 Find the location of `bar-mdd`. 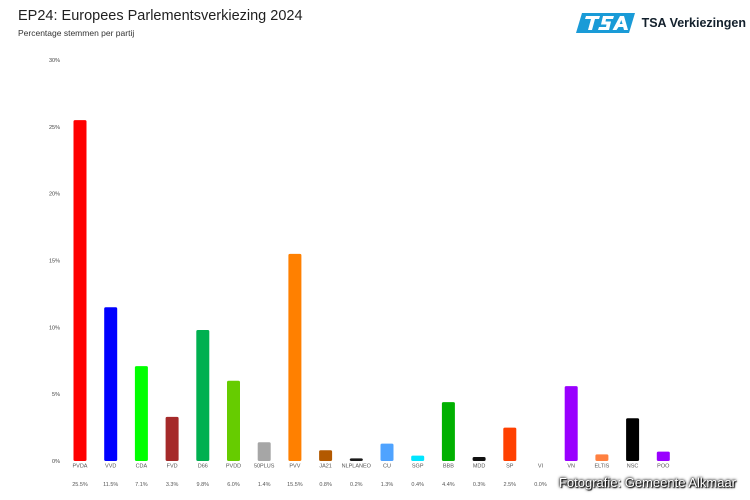

bar-mdd is located at coordinates (479, 458).